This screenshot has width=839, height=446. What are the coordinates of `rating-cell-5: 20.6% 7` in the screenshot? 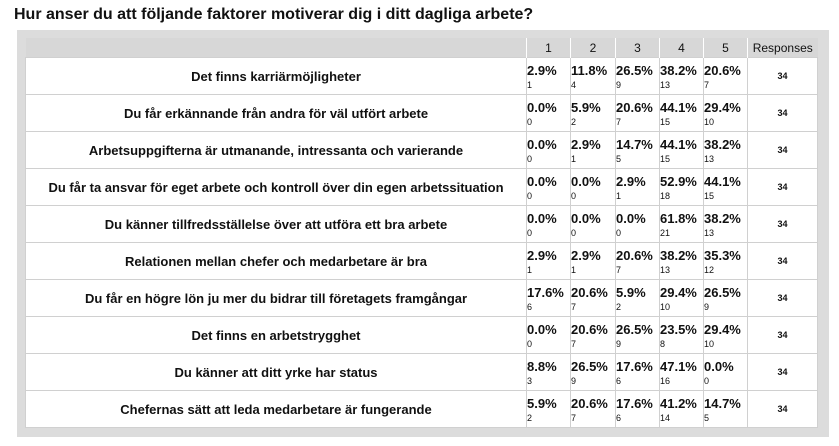 It's located at (725, 76).